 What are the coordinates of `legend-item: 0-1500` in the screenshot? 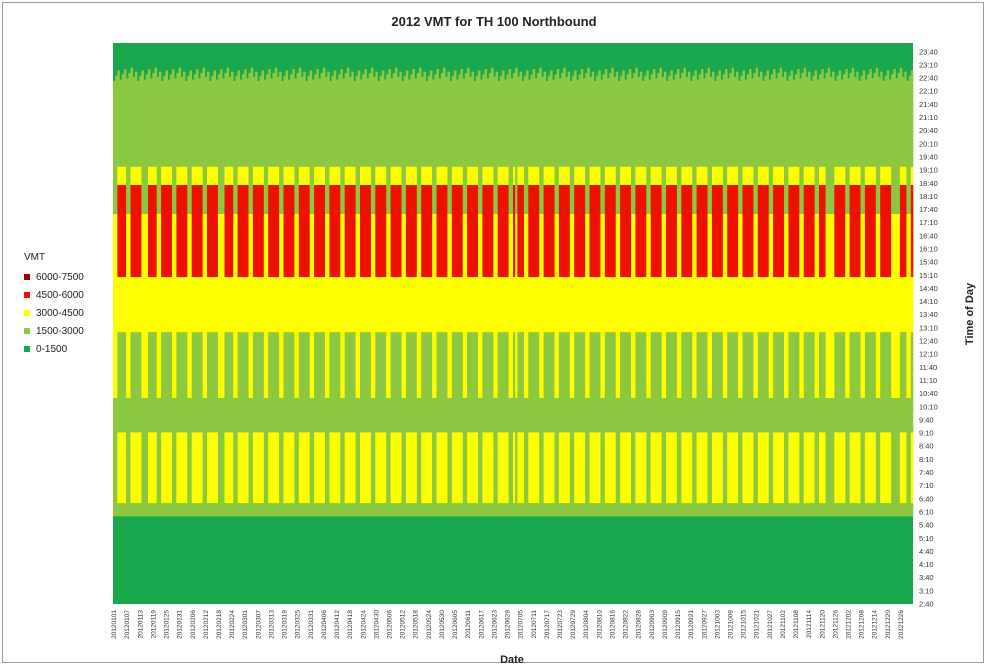 It's located at (54, 349).